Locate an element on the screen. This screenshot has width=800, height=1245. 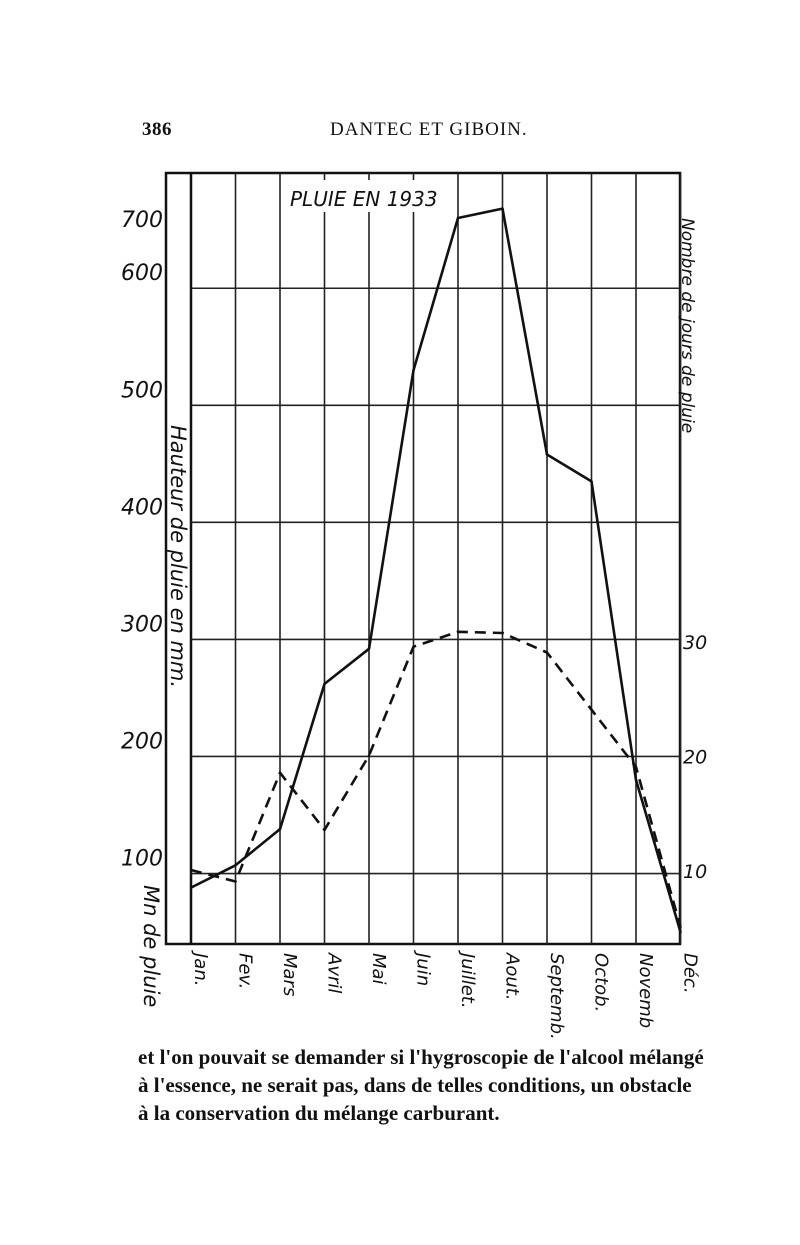
month-label: Avril is located at coordinates (334, 972).